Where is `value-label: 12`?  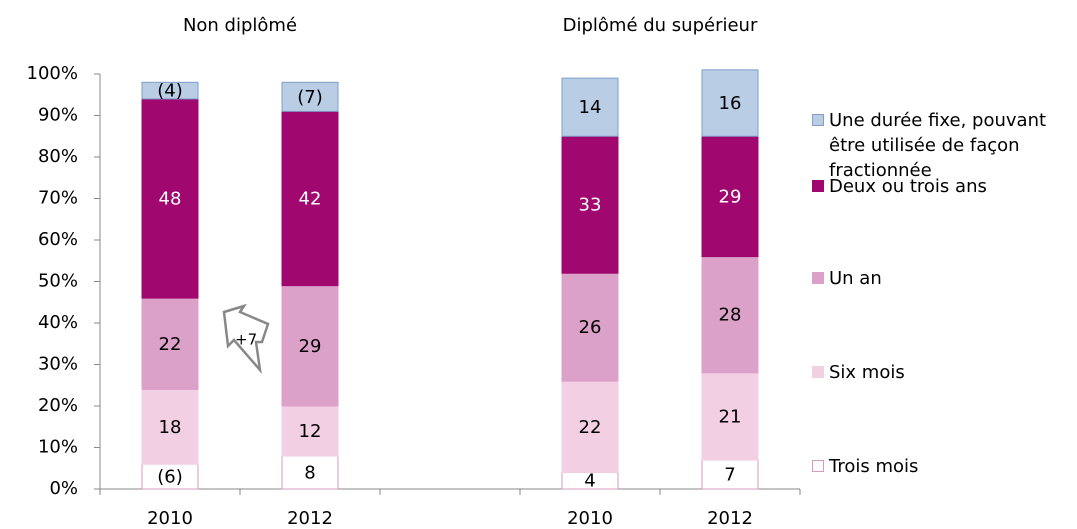 value-label: 12 is located at coordinates (310, 431).